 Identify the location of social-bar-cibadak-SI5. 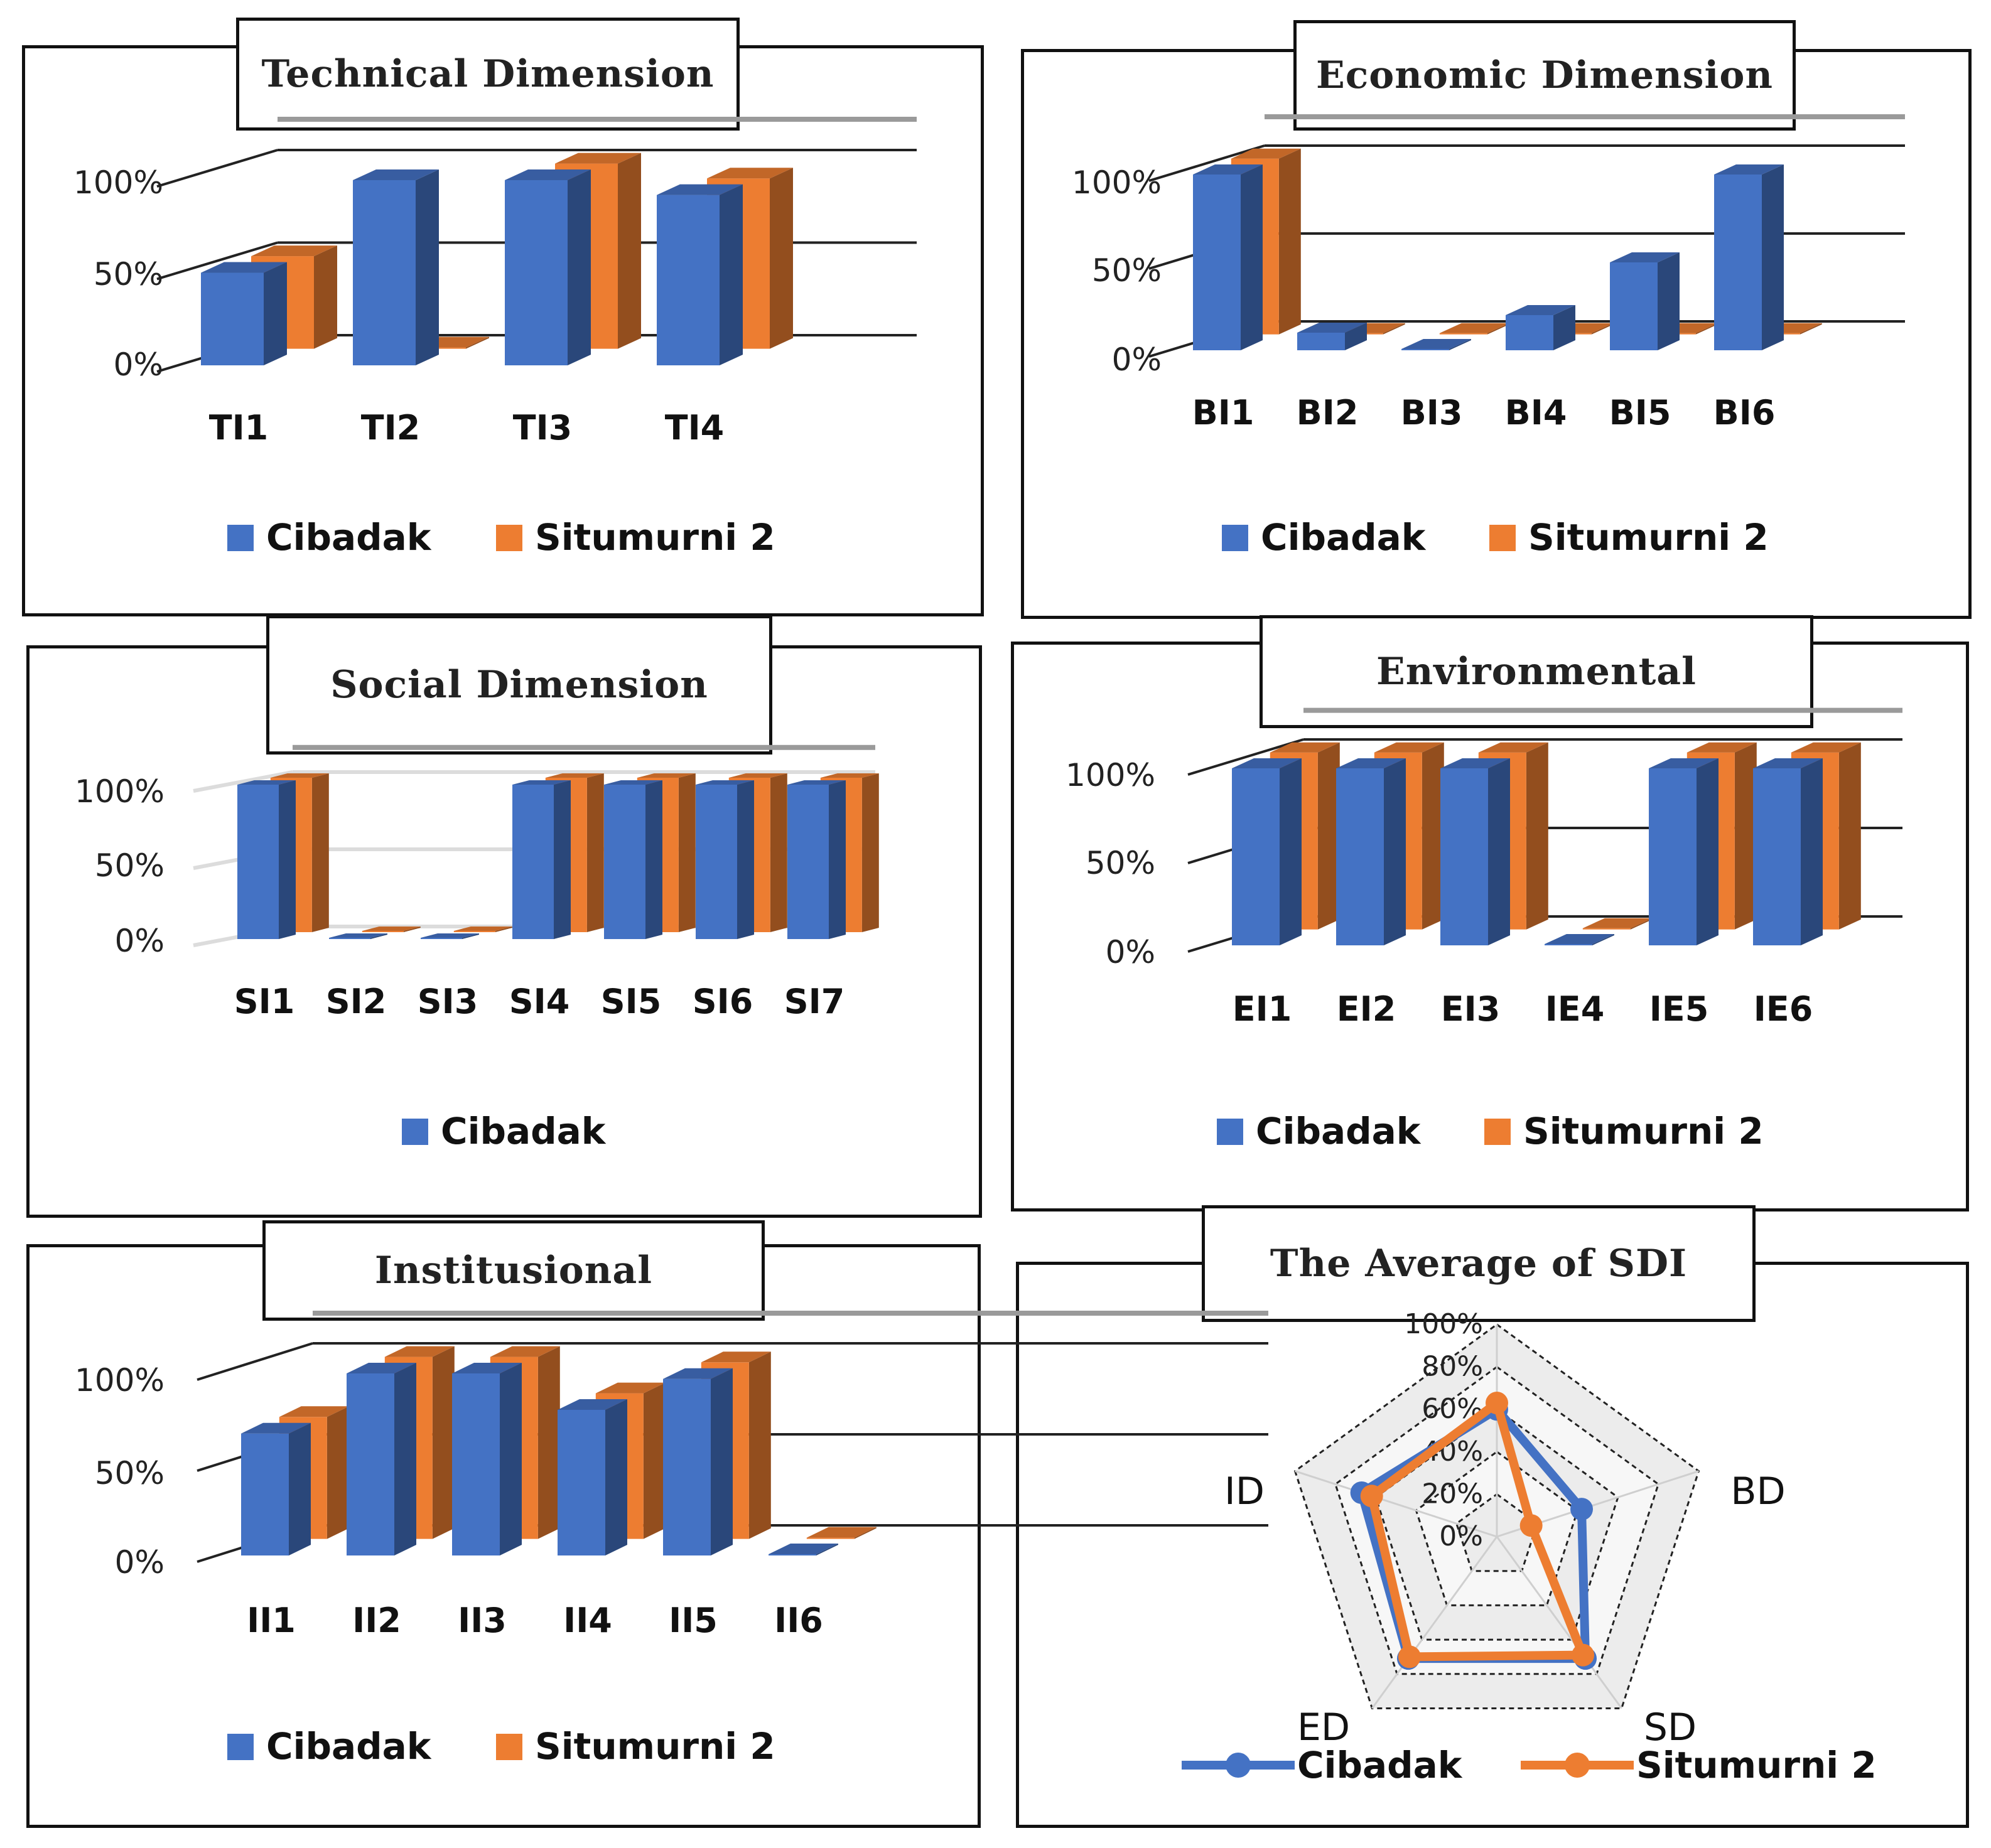
(633, 859).